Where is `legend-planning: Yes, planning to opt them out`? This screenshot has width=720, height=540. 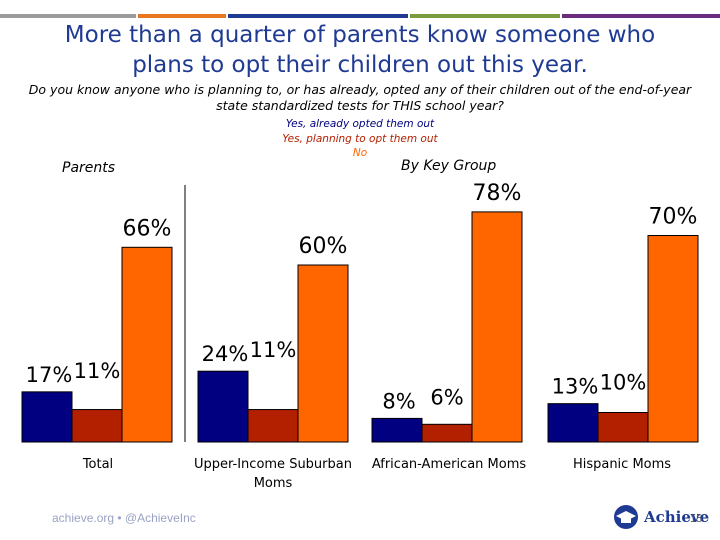 legend-planning: Yes, planning to opt them out is located at coordinates (360, 139).